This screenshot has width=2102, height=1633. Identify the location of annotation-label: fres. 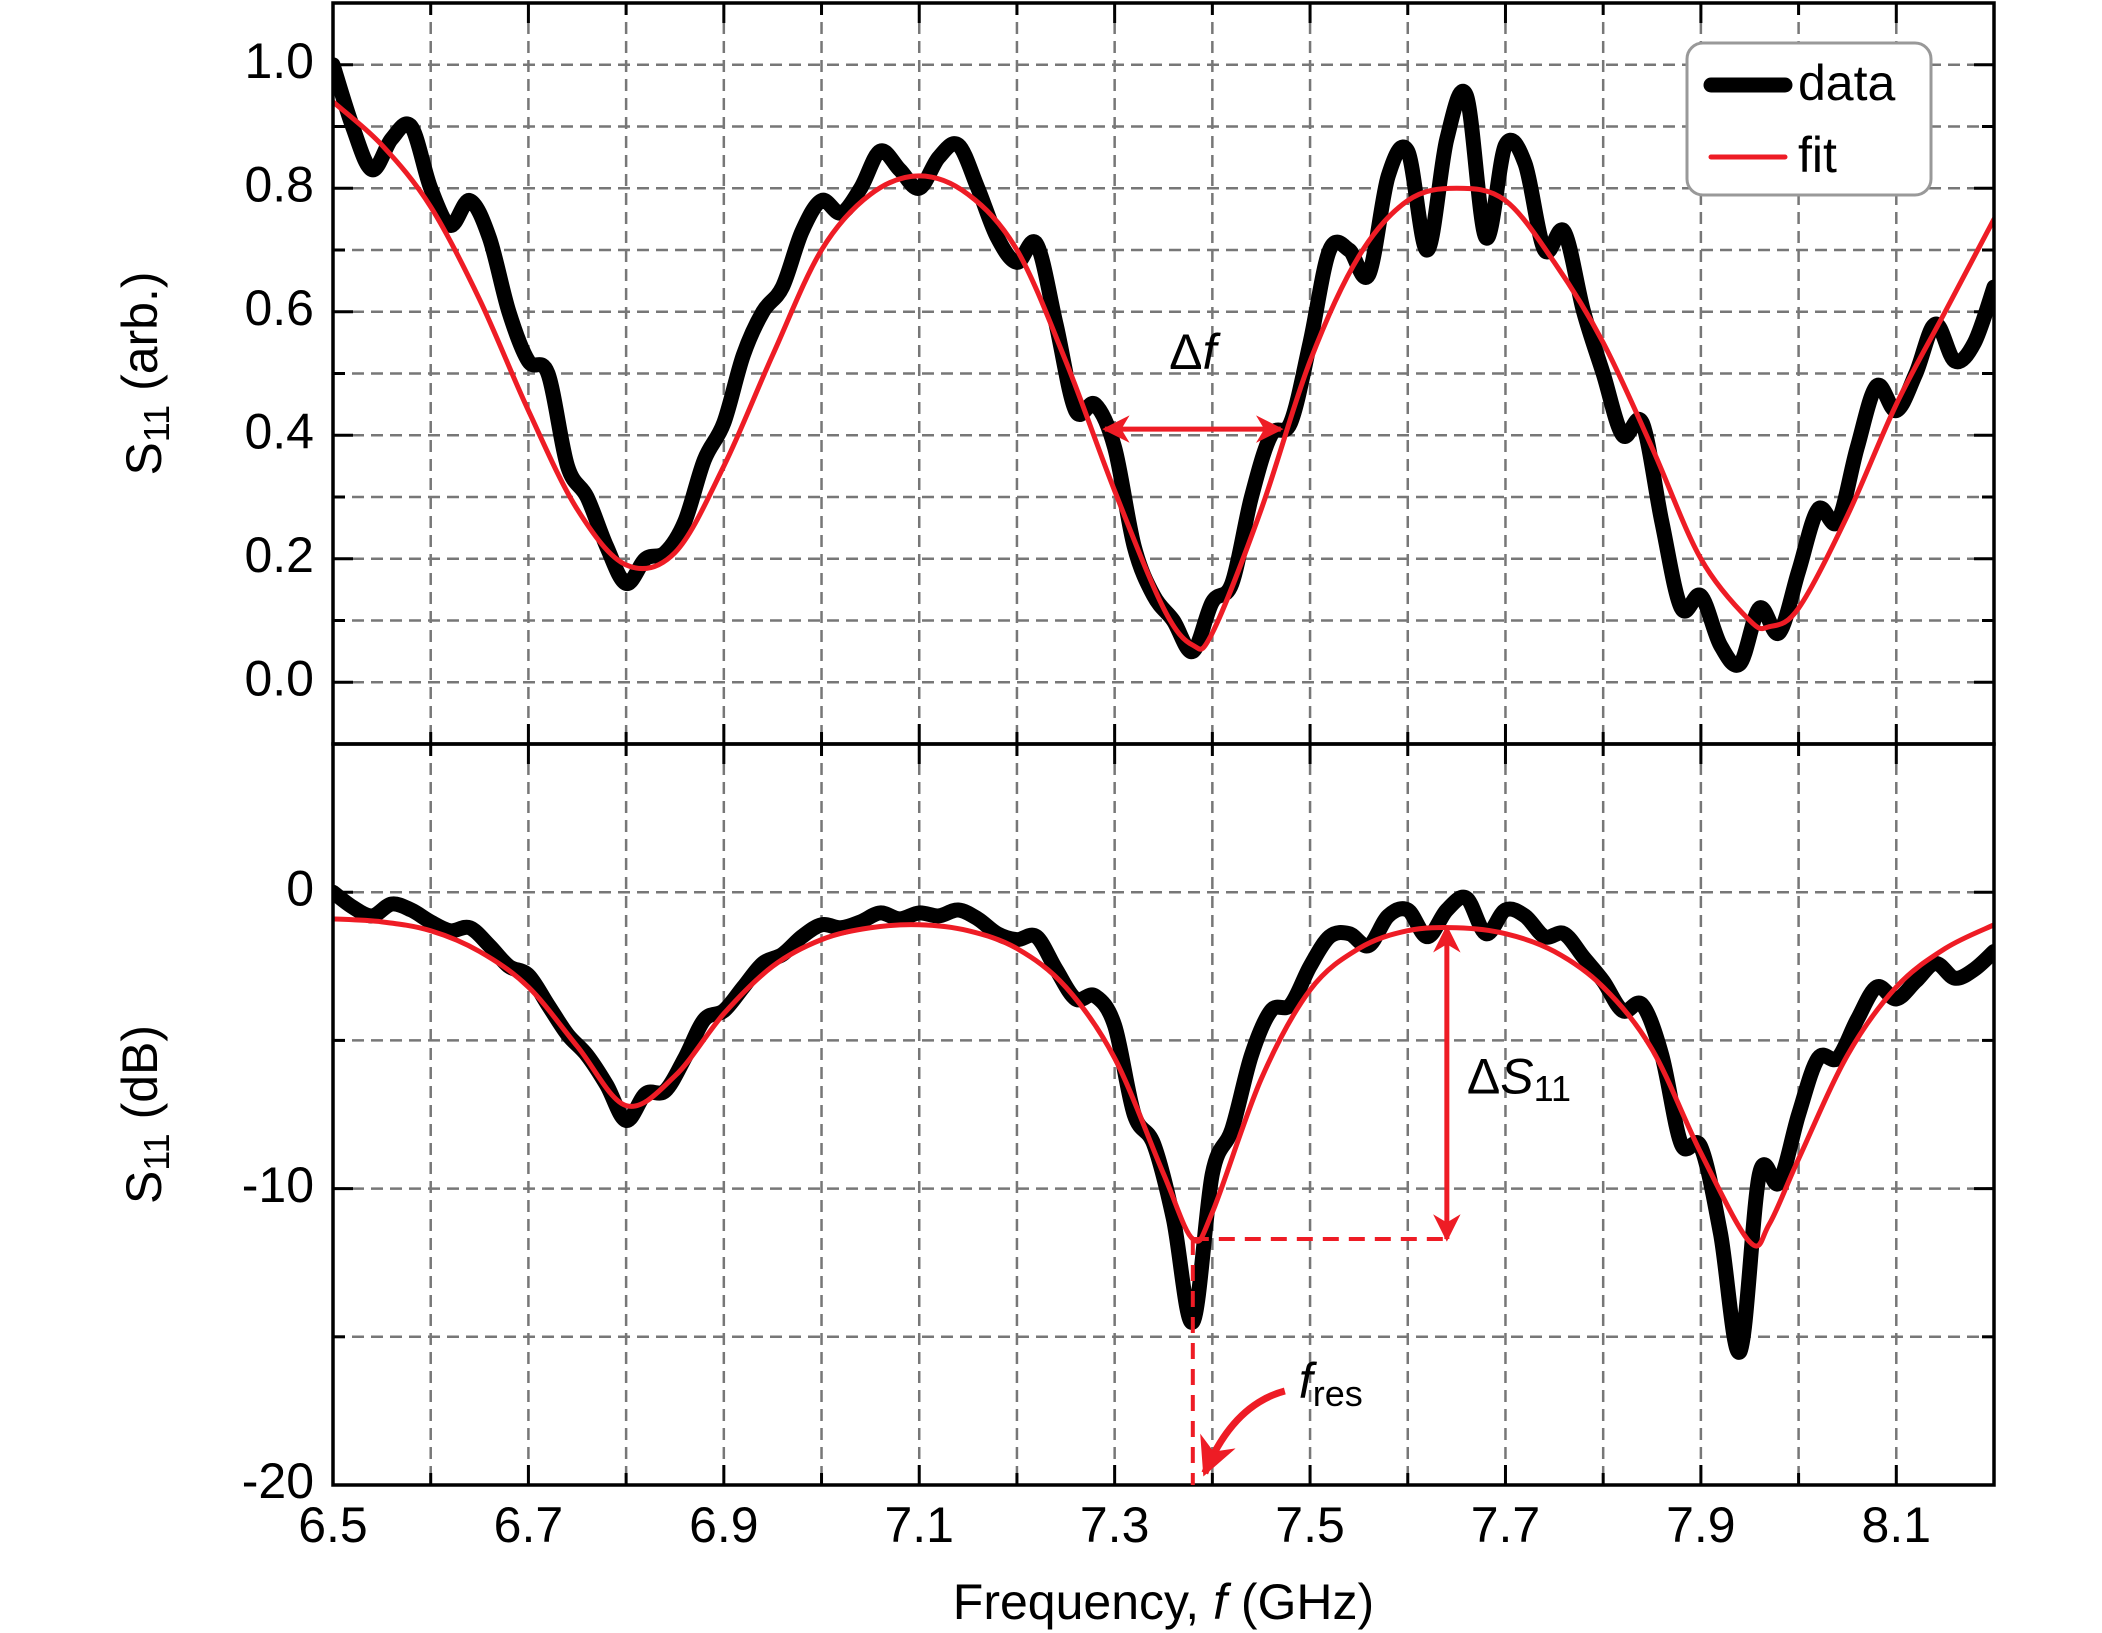
(1331, 1383).